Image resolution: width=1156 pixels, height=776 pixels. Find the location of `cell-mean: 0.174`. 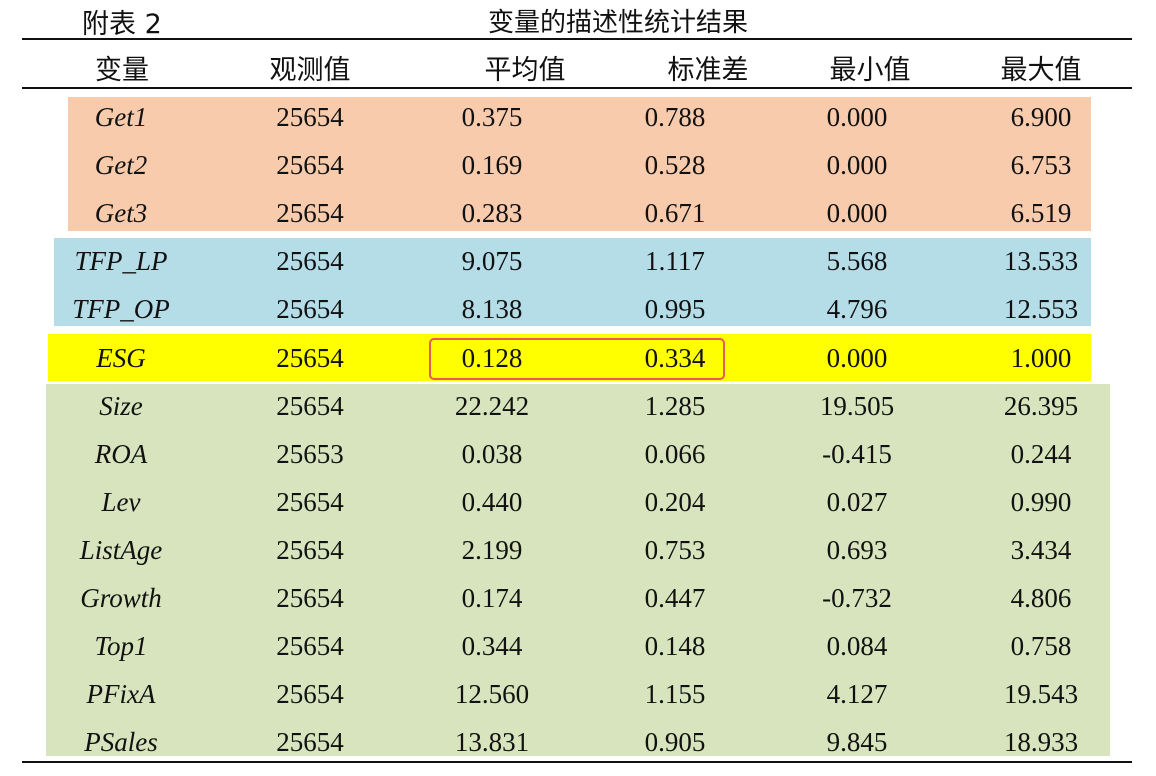

cell-mean: 0.174 is located at coordinates (492, 598).